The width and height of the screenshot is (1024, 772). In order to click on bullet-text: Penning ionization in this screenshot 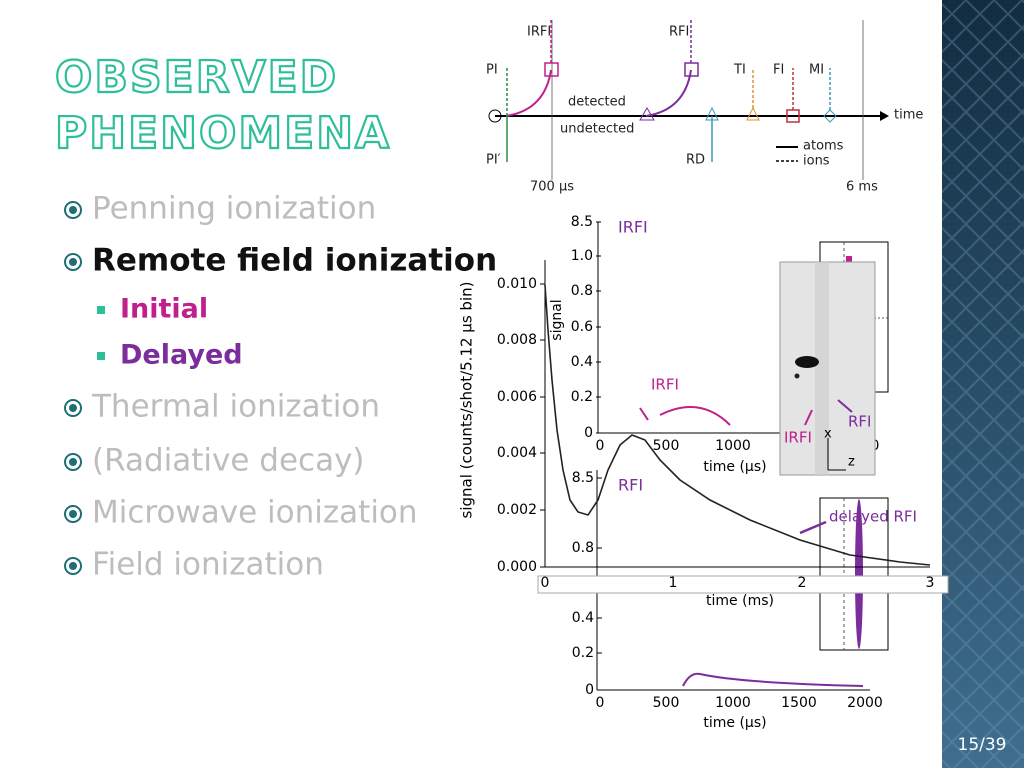, I will do `click(234, 209)`.